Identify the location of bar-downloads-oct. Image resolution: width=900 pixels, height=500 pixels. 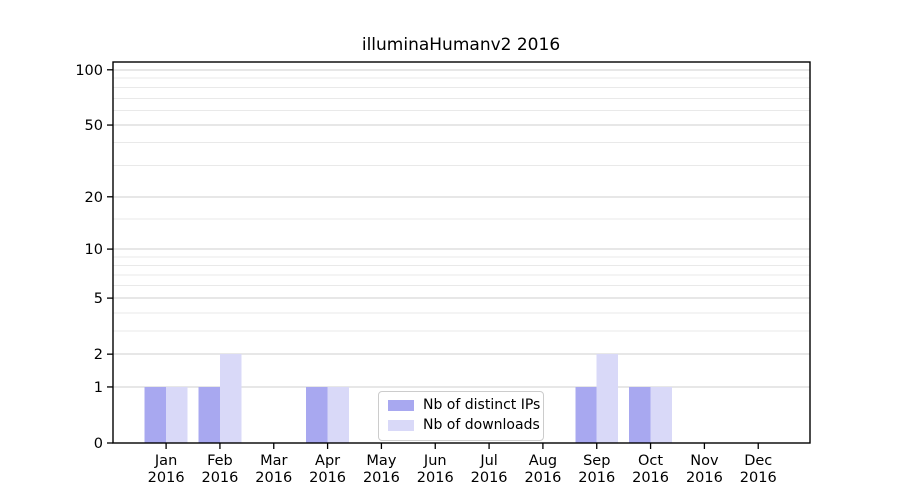
(661, 414).